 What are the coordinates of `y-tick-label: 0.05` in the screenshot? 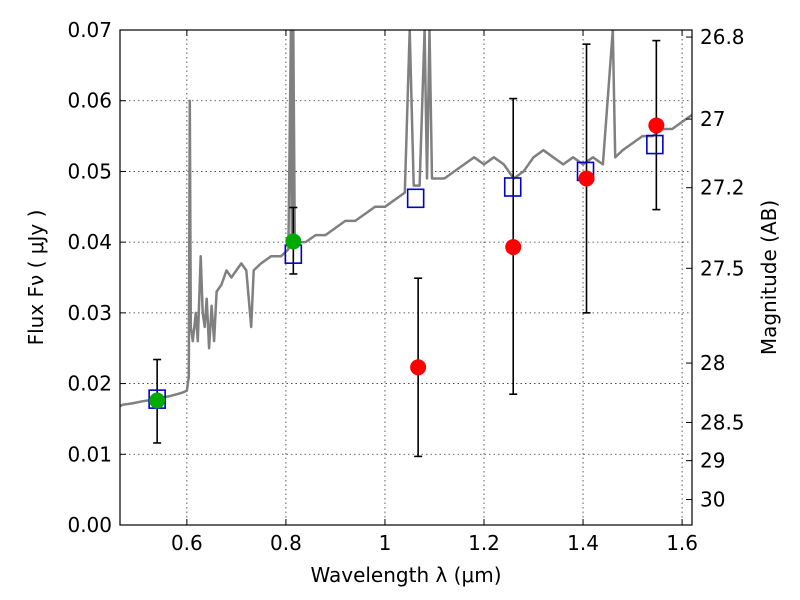 It's located at (89, 171).